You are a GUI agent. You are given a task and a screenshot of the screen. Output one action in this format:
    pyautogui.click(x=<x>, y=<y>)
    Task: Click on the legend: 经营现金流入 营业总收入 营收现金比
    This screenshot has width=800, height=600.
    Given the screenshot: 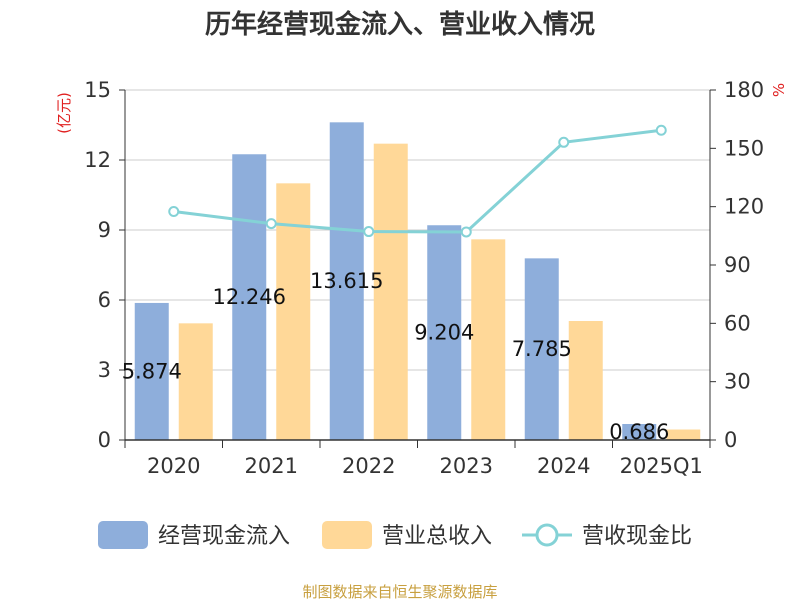 What is the action you would take?
    pyautogui.click(x=395, y=535)
    